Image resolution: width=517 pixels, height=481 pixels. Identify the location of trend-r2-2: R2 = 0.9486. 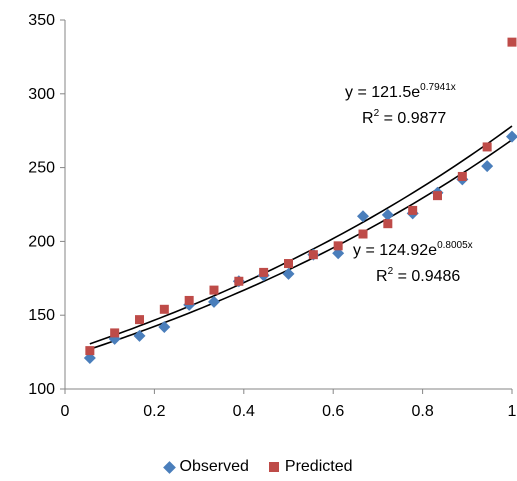
(418, 275).